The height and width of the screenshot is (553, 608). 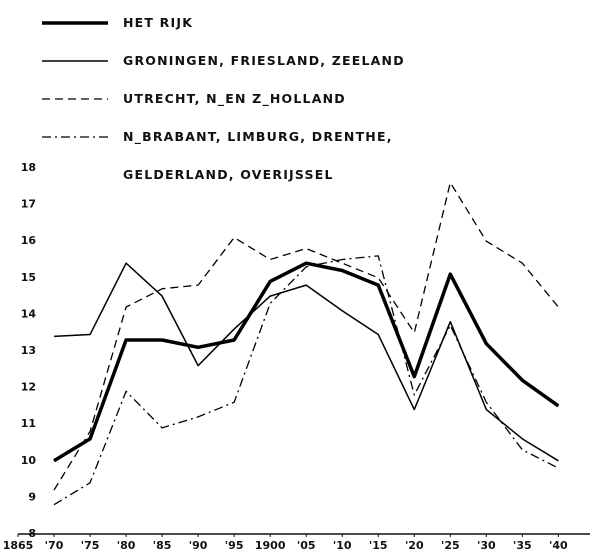 What do you see at coordinates (54, 545) in the screenshot?
I see `x-tick-label: '70` at bounding box center [54, 545].